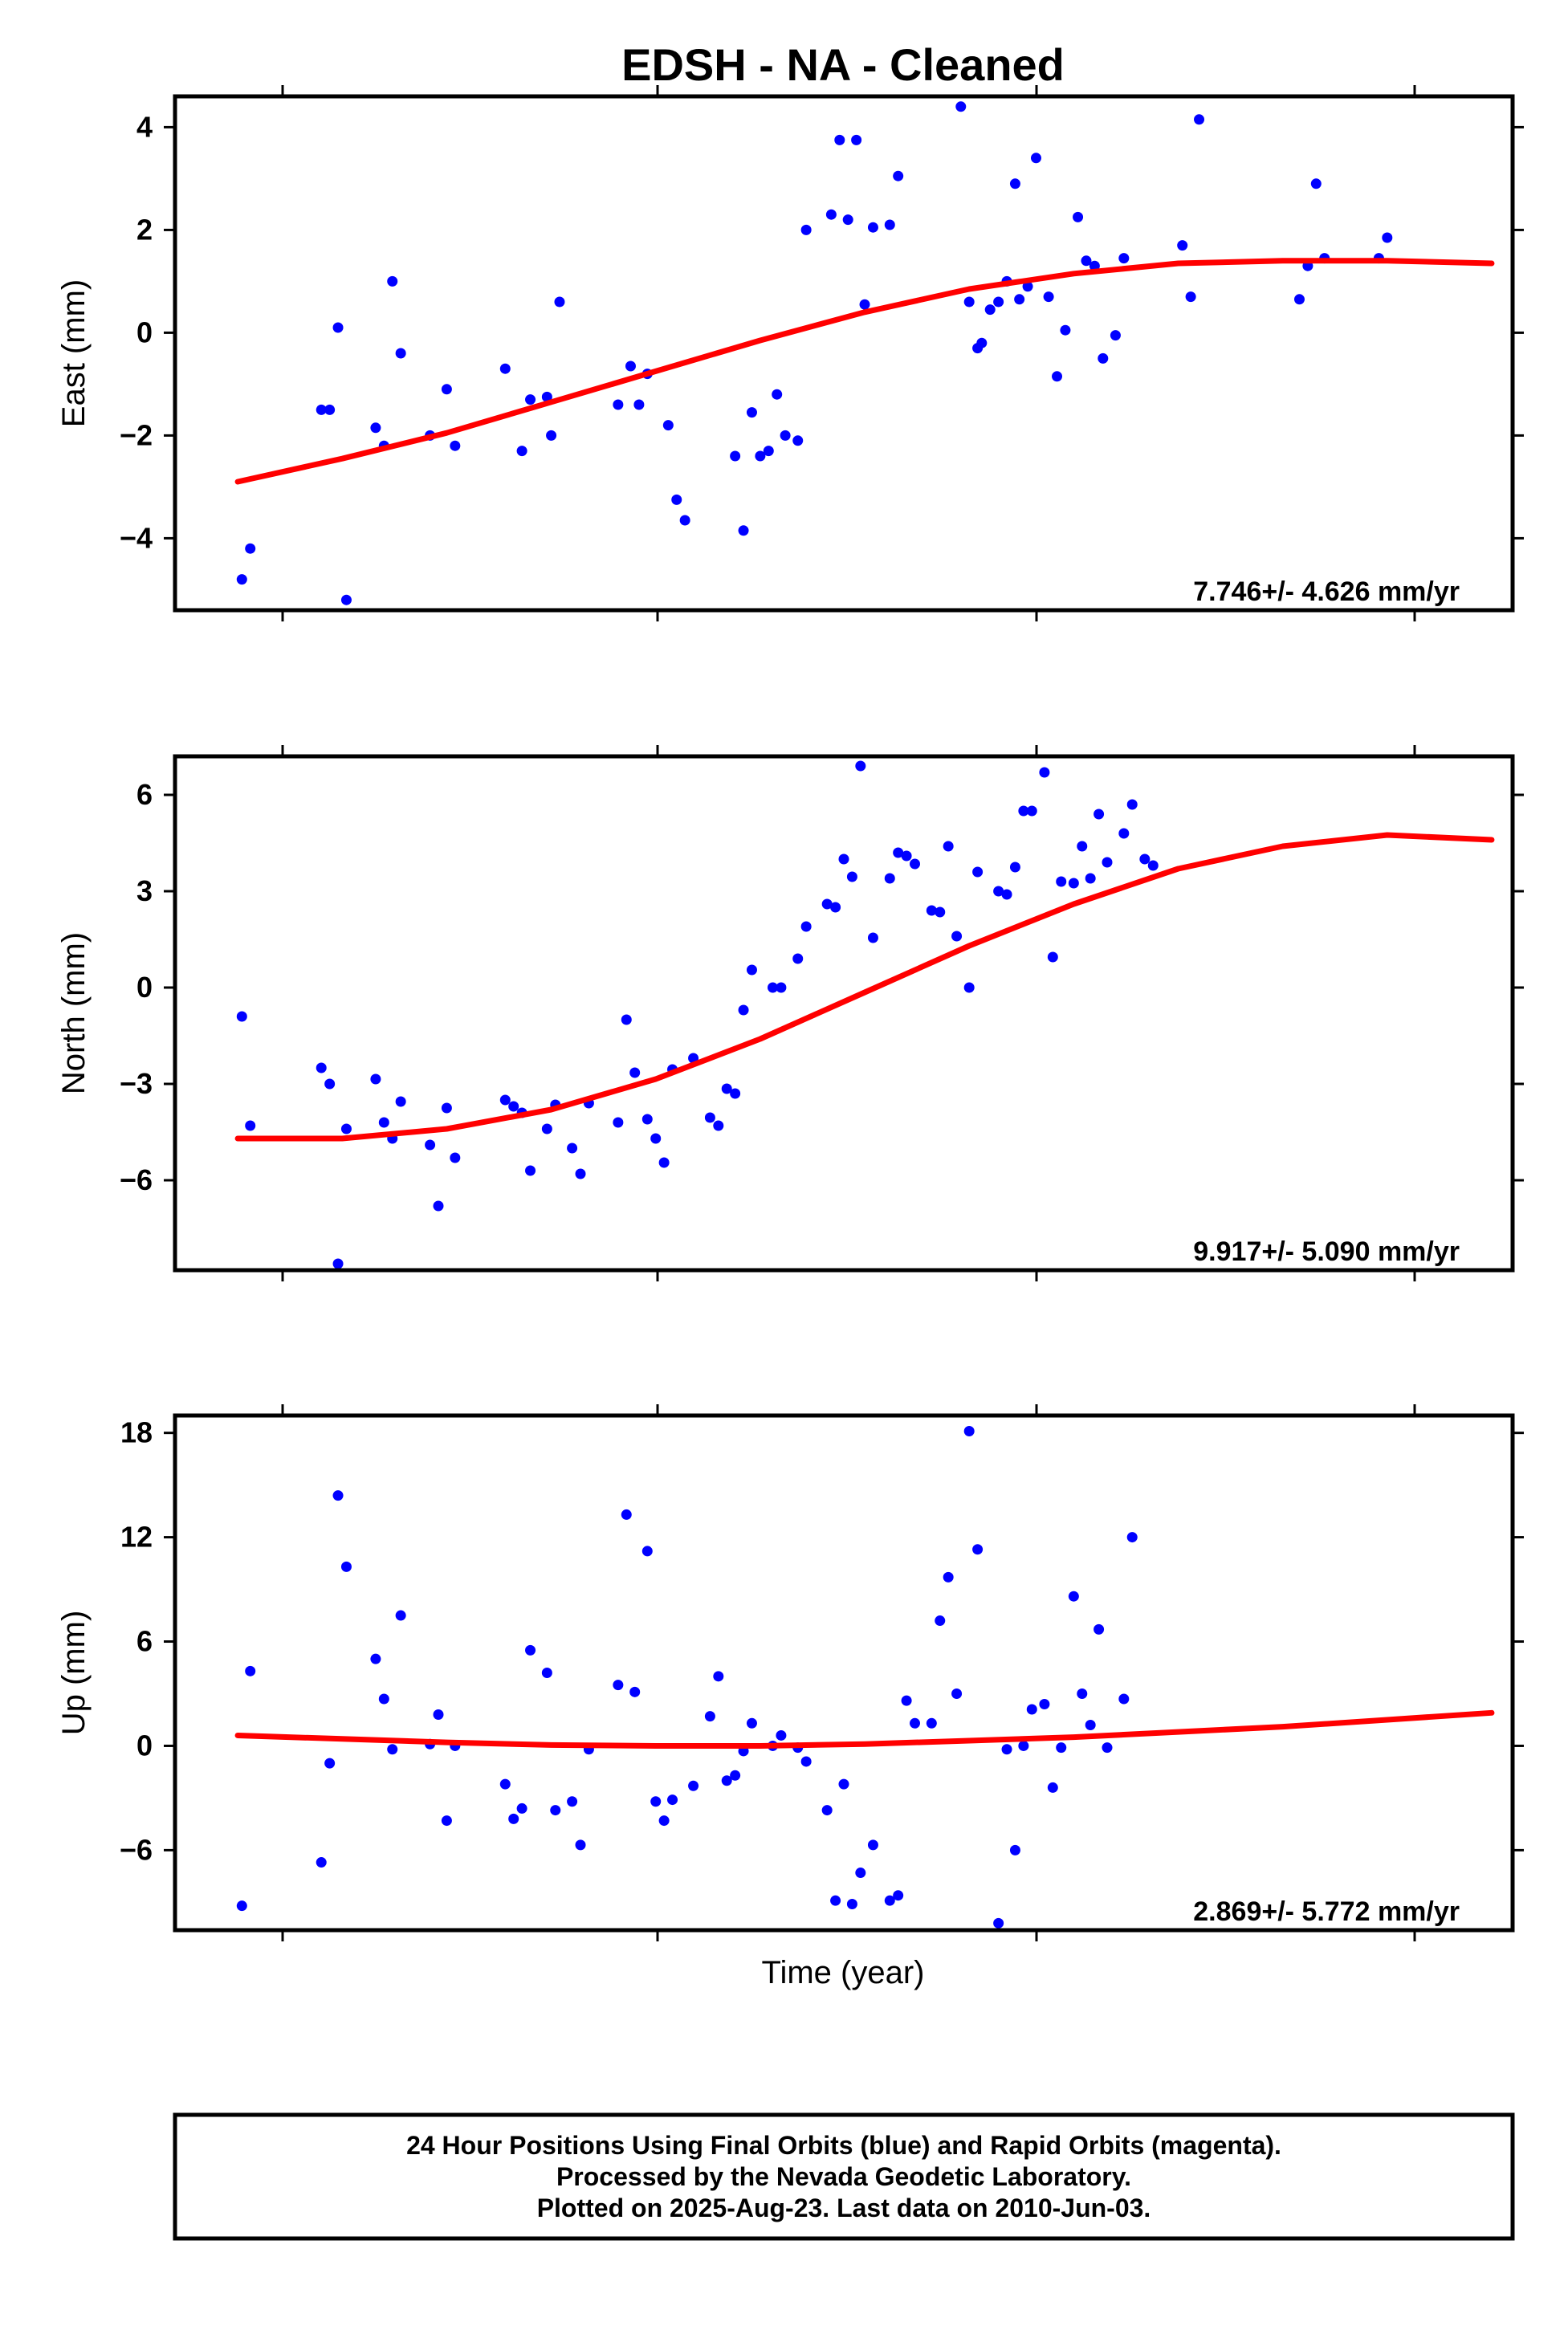  I want to click on y-tick-label: 2, so click(144, 229).